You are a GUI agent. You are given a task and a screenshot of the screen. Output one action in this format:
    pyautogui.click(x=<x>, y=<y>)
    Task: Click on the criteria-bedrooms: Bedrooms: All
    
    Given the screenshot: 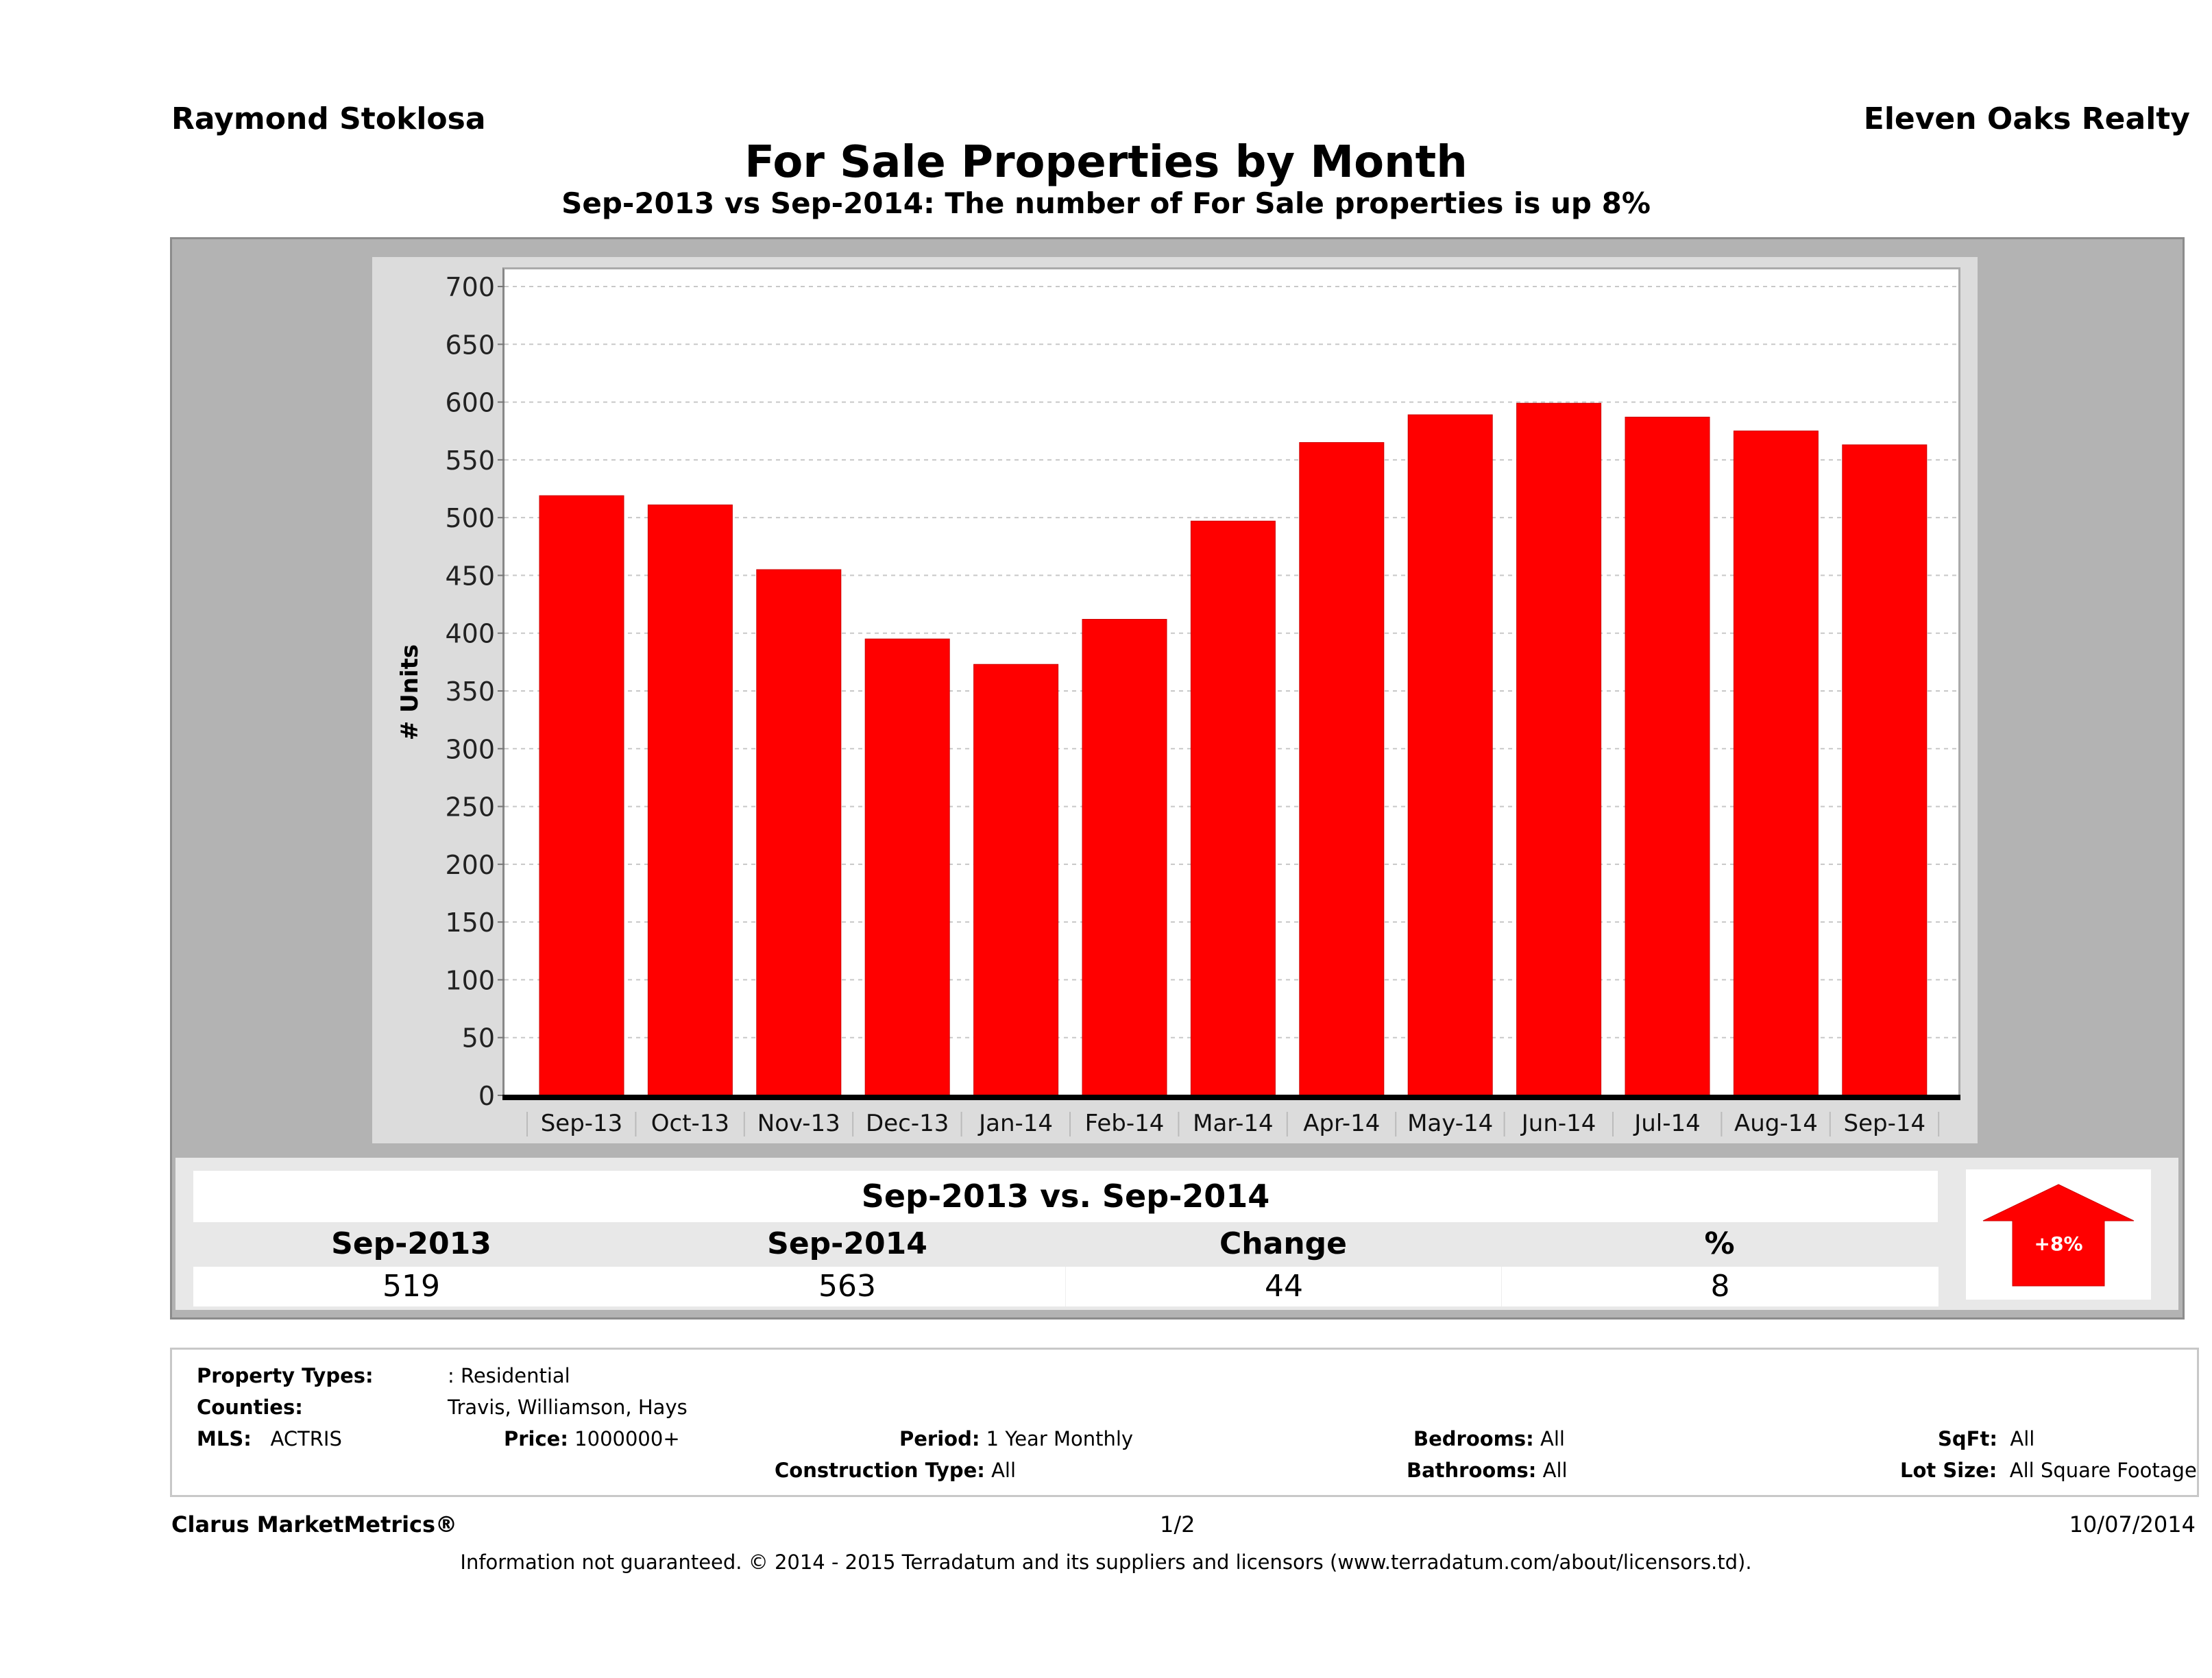 What is the action you would take?
    pyautogui.click(x=1489, y=1438)
    